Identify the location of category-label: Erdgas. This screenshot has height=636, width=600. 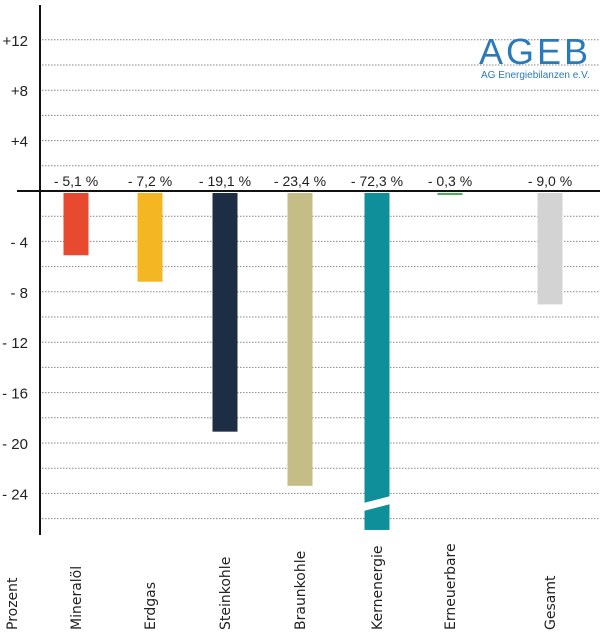
(151, 606).